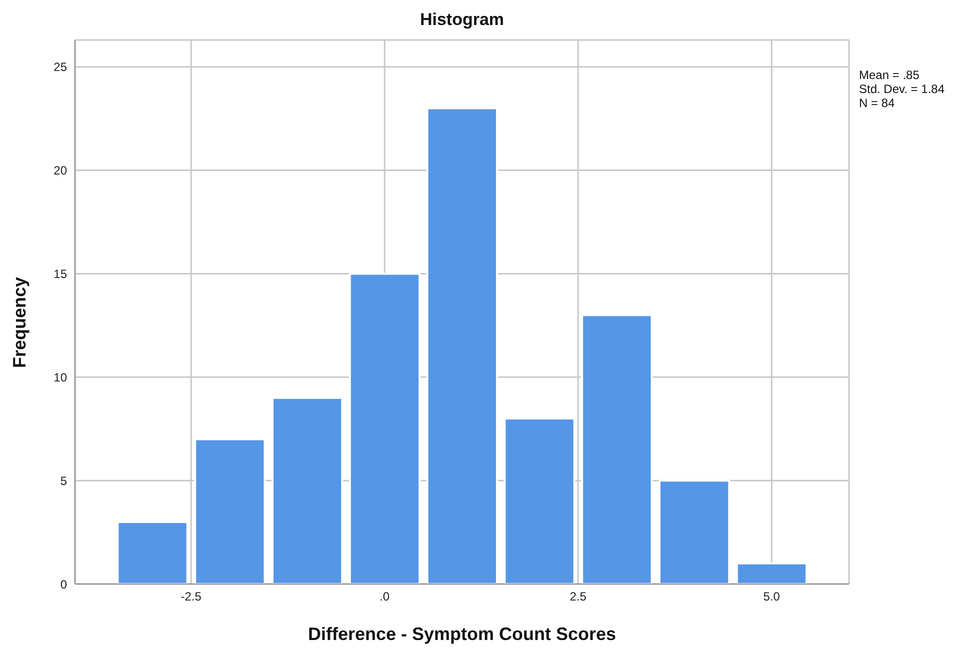 The width and height of the screenshot is (967, 654). What do you see at coordinates (61, 377) in the screenshot?
I see `y-tick-label: 10` at bounding box center [61, 377].